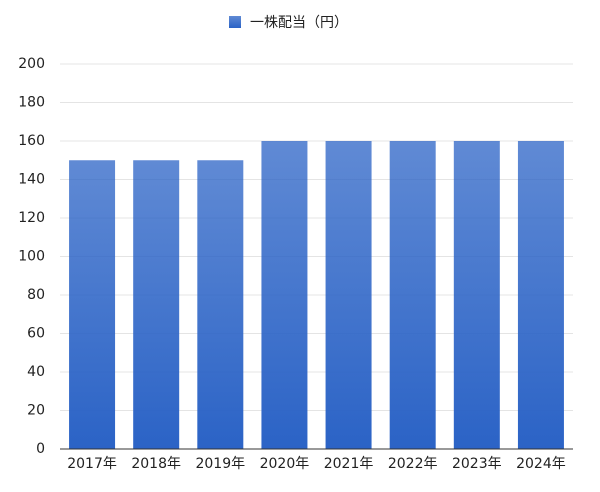 This screenshot has width=600, height=492. What do you see at coordinates (413, 464) in the screenshot?
I see `x-tick-label: 2022年` at bounding box center [413, 464].